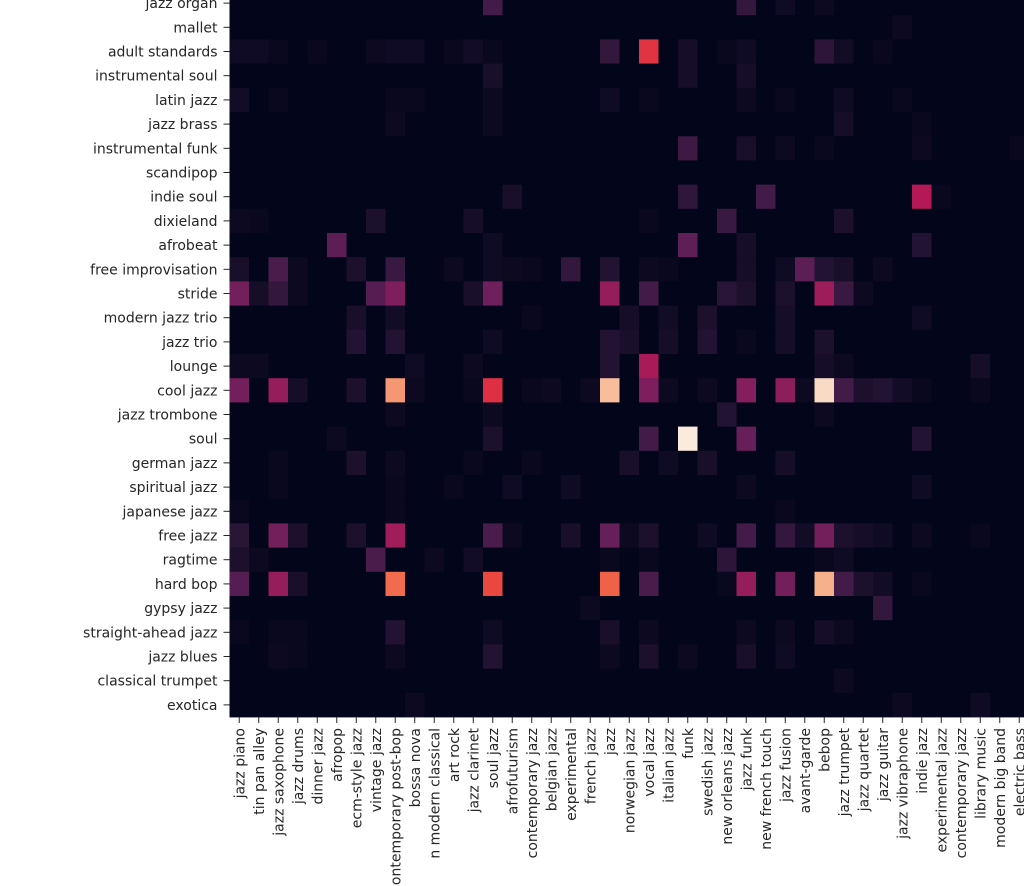  I want to click on column-label: afropop, so click(338, 755).